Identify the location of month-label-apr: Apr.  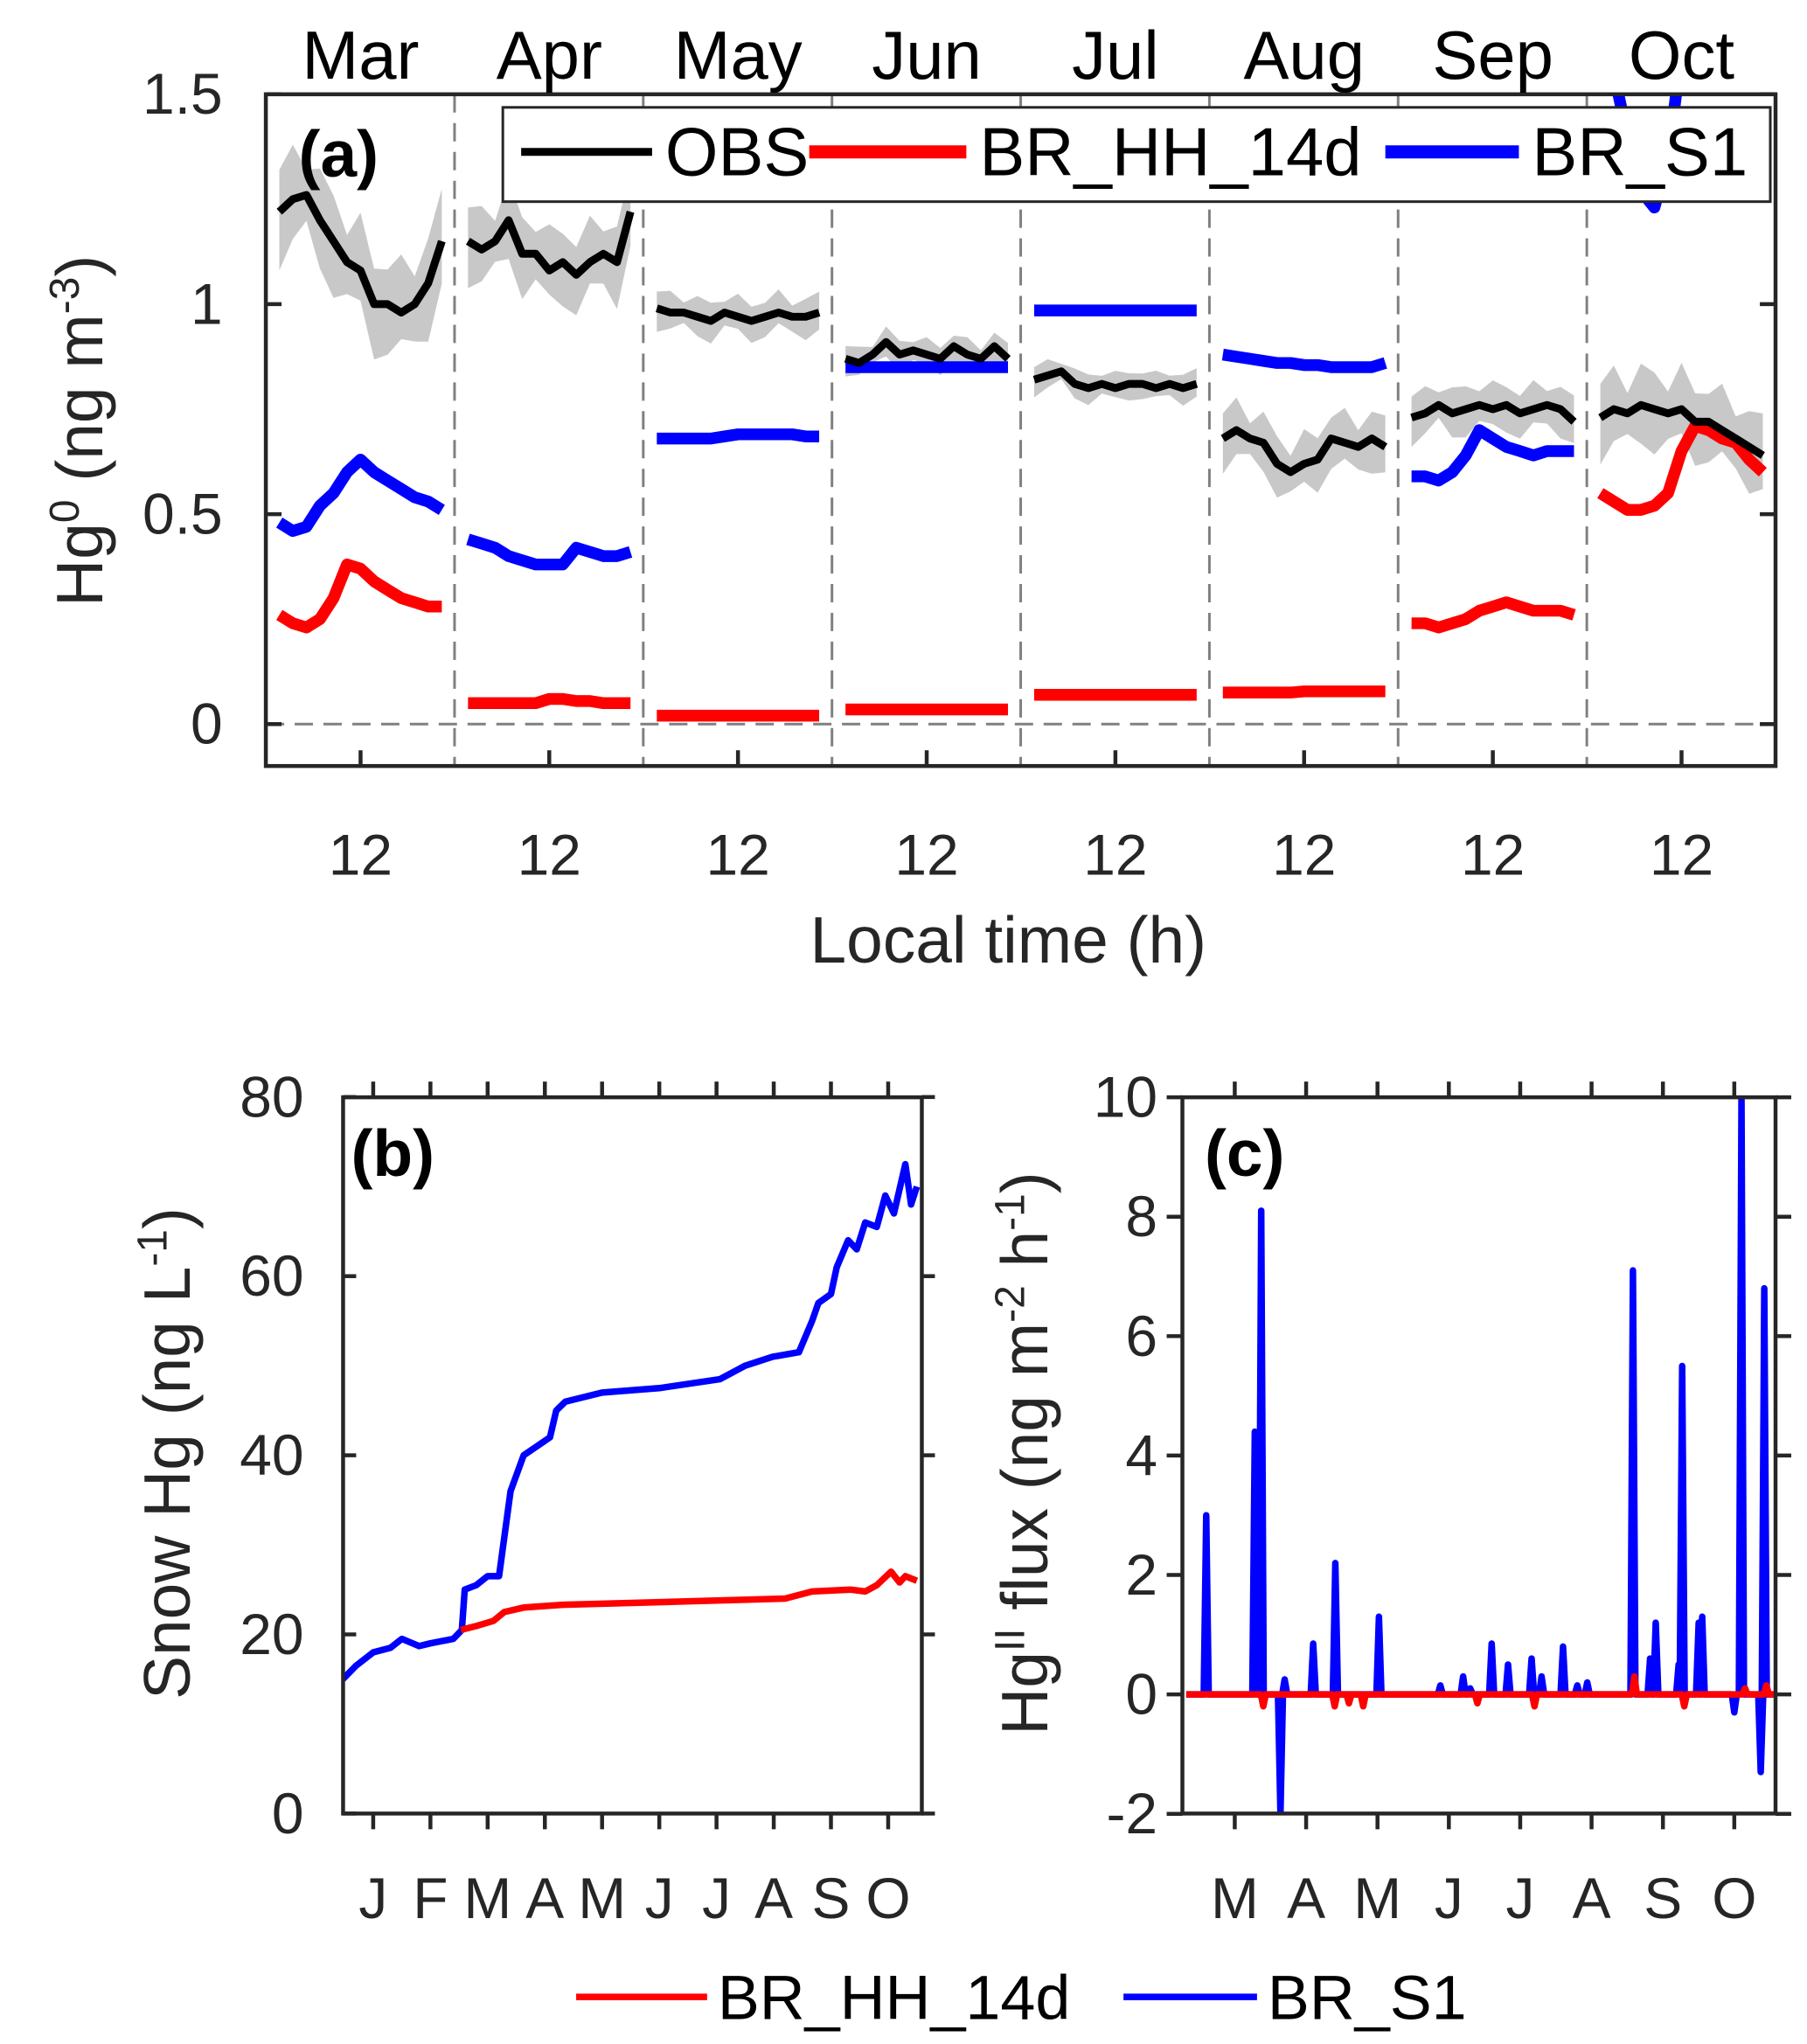
(549, 55).